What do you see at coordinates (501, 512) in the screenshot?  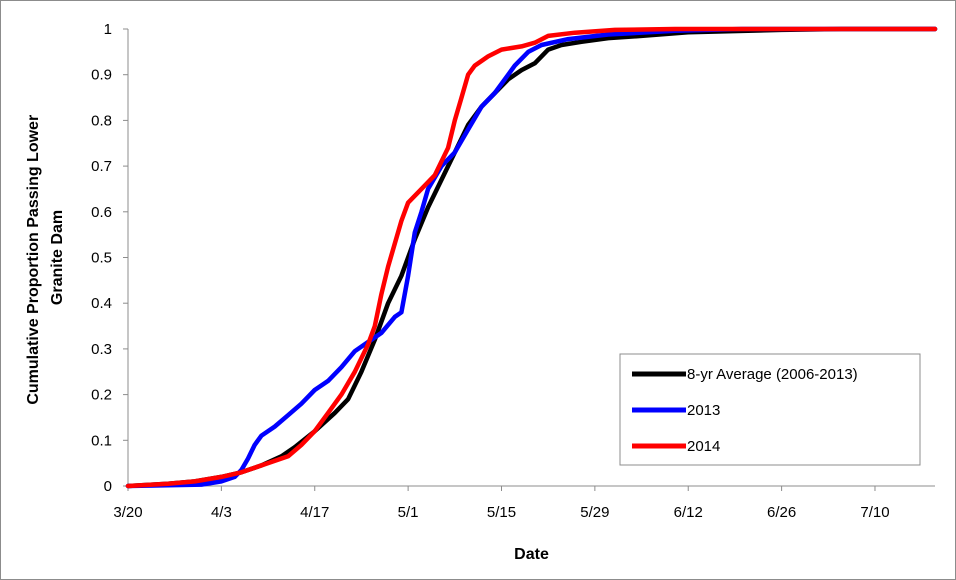 I see `x-tick-label: 5/15` at bounding box center [501, 512].